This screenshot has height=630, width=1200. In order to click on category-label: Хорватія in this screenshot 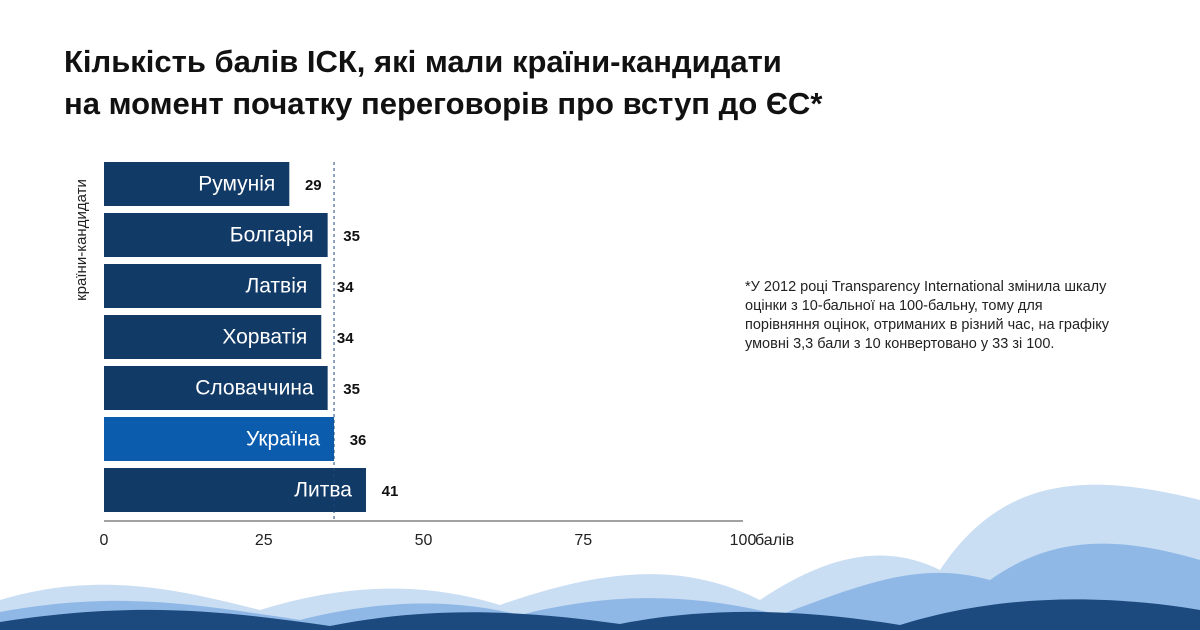, I will do `click(264, 337)`.